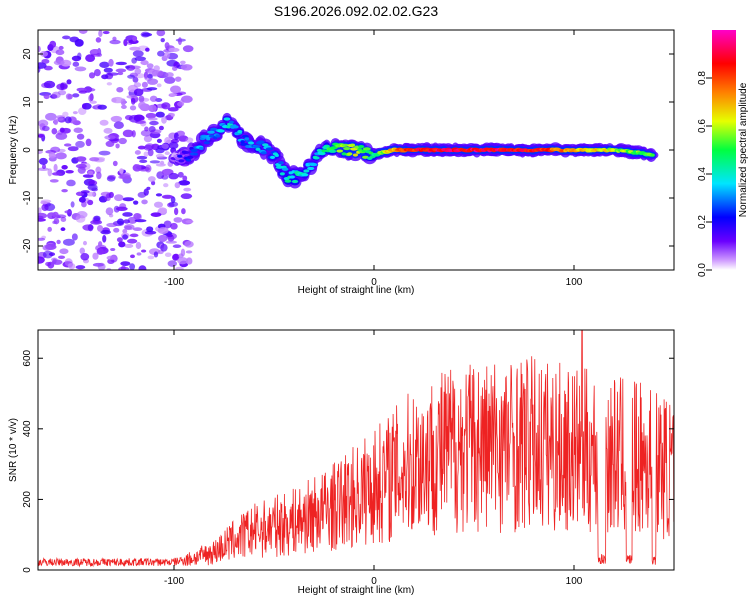  What do you see at coordinates (724, 150) in the screenshot?
I see `colorbar-gradient` at bounding box center [724, 150].